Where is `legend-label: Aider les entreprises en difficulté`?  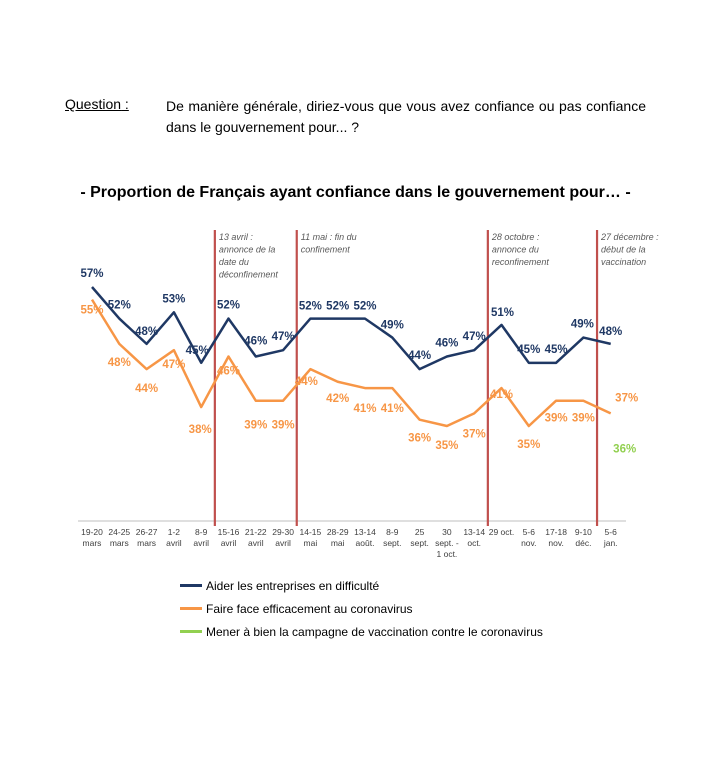
legend-label: Aider les entreprises en difficulté is located at coordinates (293, 585).